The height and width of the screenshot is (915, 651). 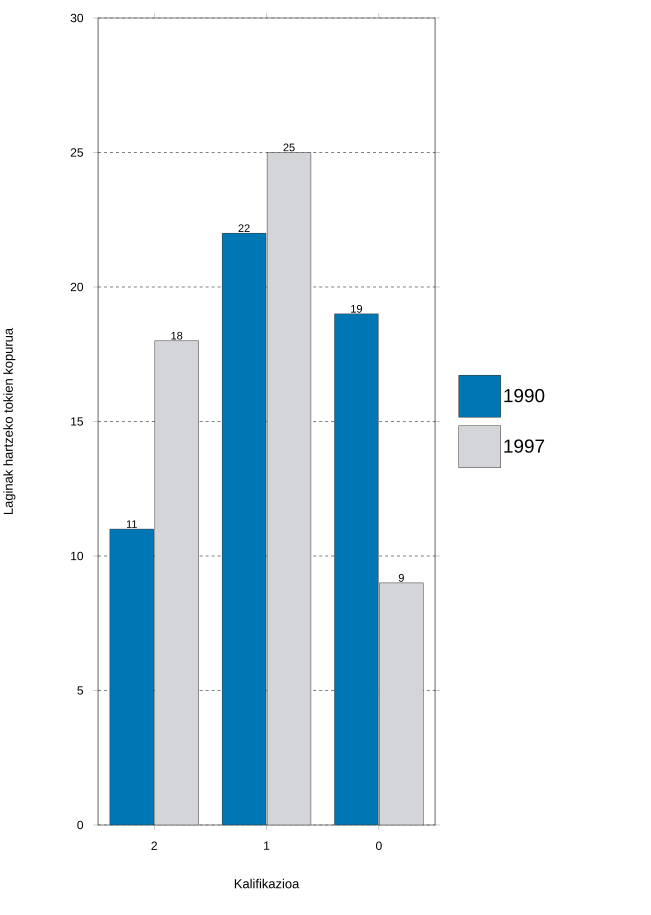 I want to click on y-tick-label: 10, so click(x=77, y=556).